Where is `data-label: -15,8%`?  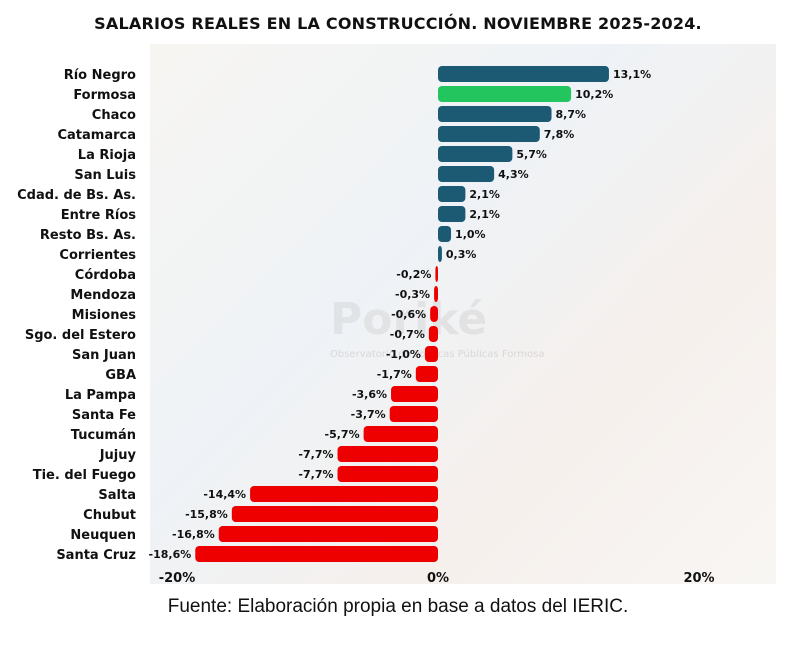
data-label: -15,8% is located at coordinates (206, 514).